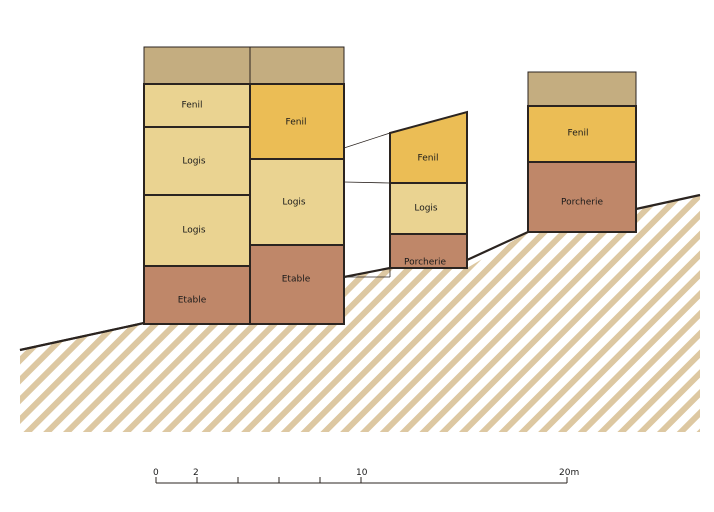 The height and width of the screenshot is (512, 714). Describe the element at coordinates (197, 65) in the screenshot. I see `building-a-roof` at that location.